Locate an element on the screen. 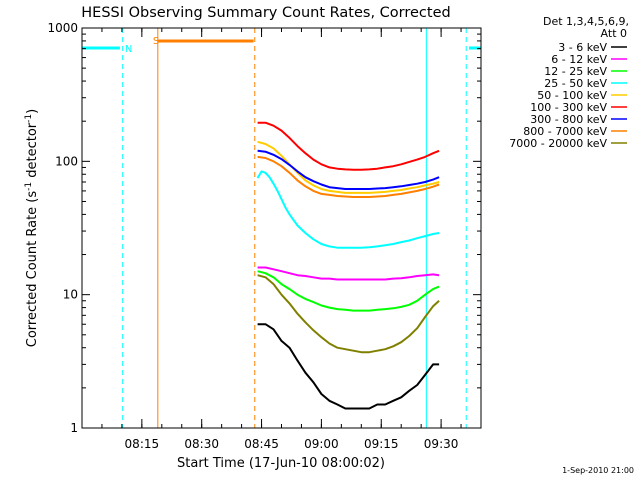 This screenshot has width=640, height=480. x-axis-label: Start Time (17-Jun-10 08:00:02) is located at coordinates (281, 463).